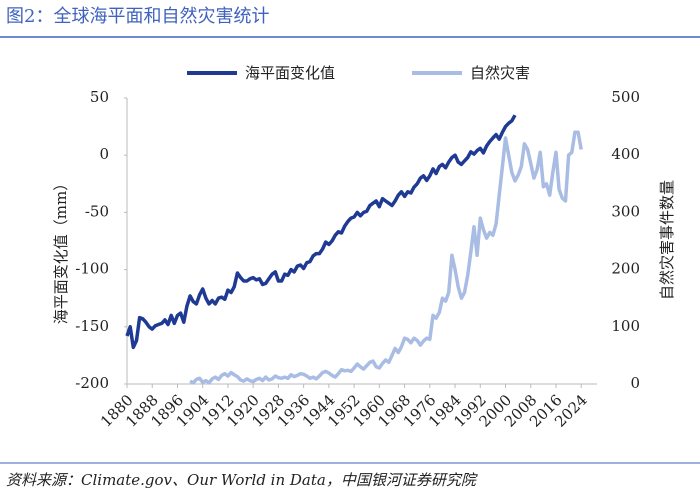  Describe the element at coordinates (635, 383) in the screenshot. I see `y2-tick-label: 0` at that location.